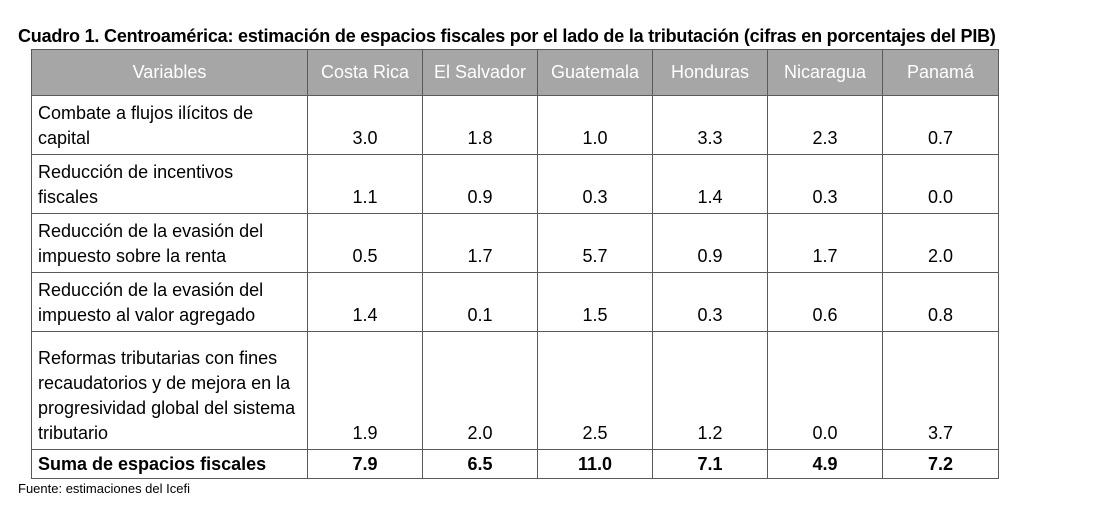  What do you see at coordinates (169, 72) in the screenshot?
I see `header-variables: Variables` at bounding box center [169, 72].